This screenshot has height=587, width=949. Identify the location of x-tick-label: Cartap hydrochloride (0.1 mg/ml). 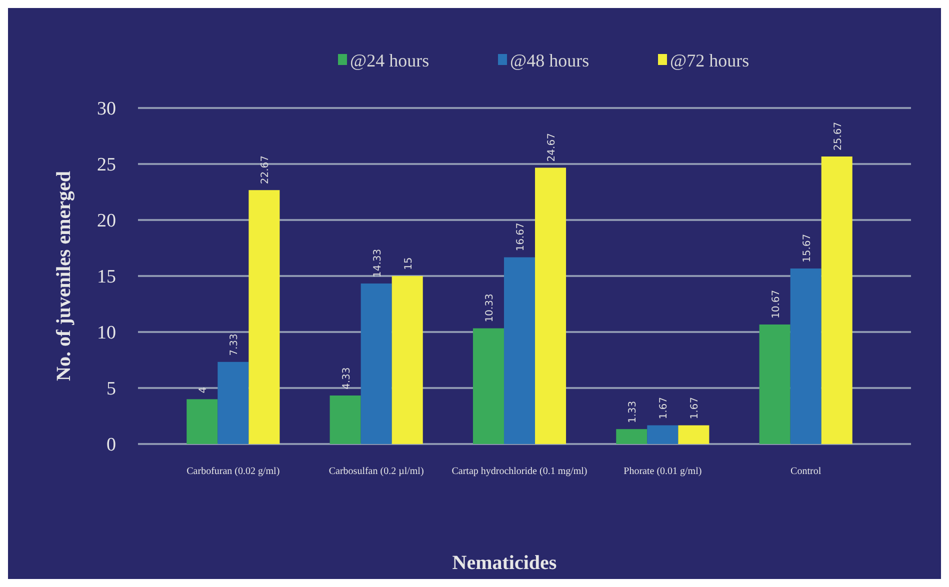
(520, 471).